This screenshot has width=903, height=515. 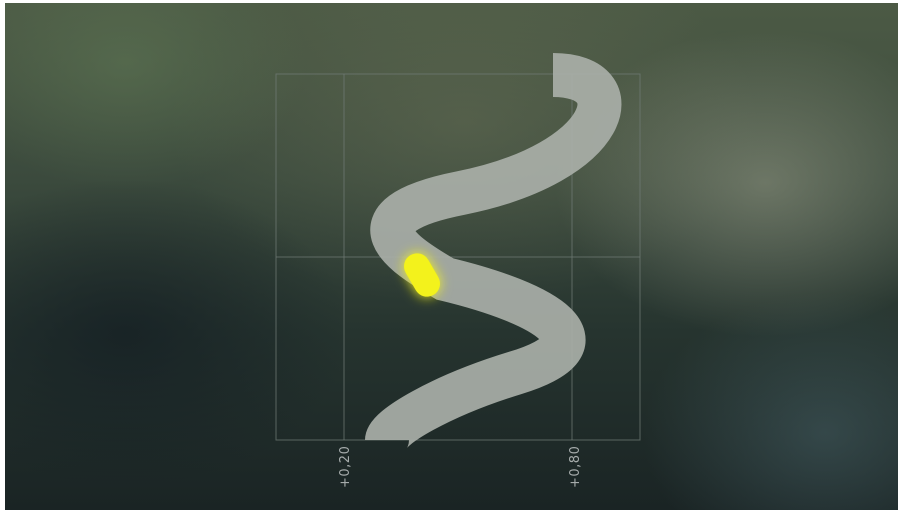 What do you see at coordinates (345, 466) in the screenshot?
I see `x-tick-label-left: +0,20` at bounding box center [345, 466].